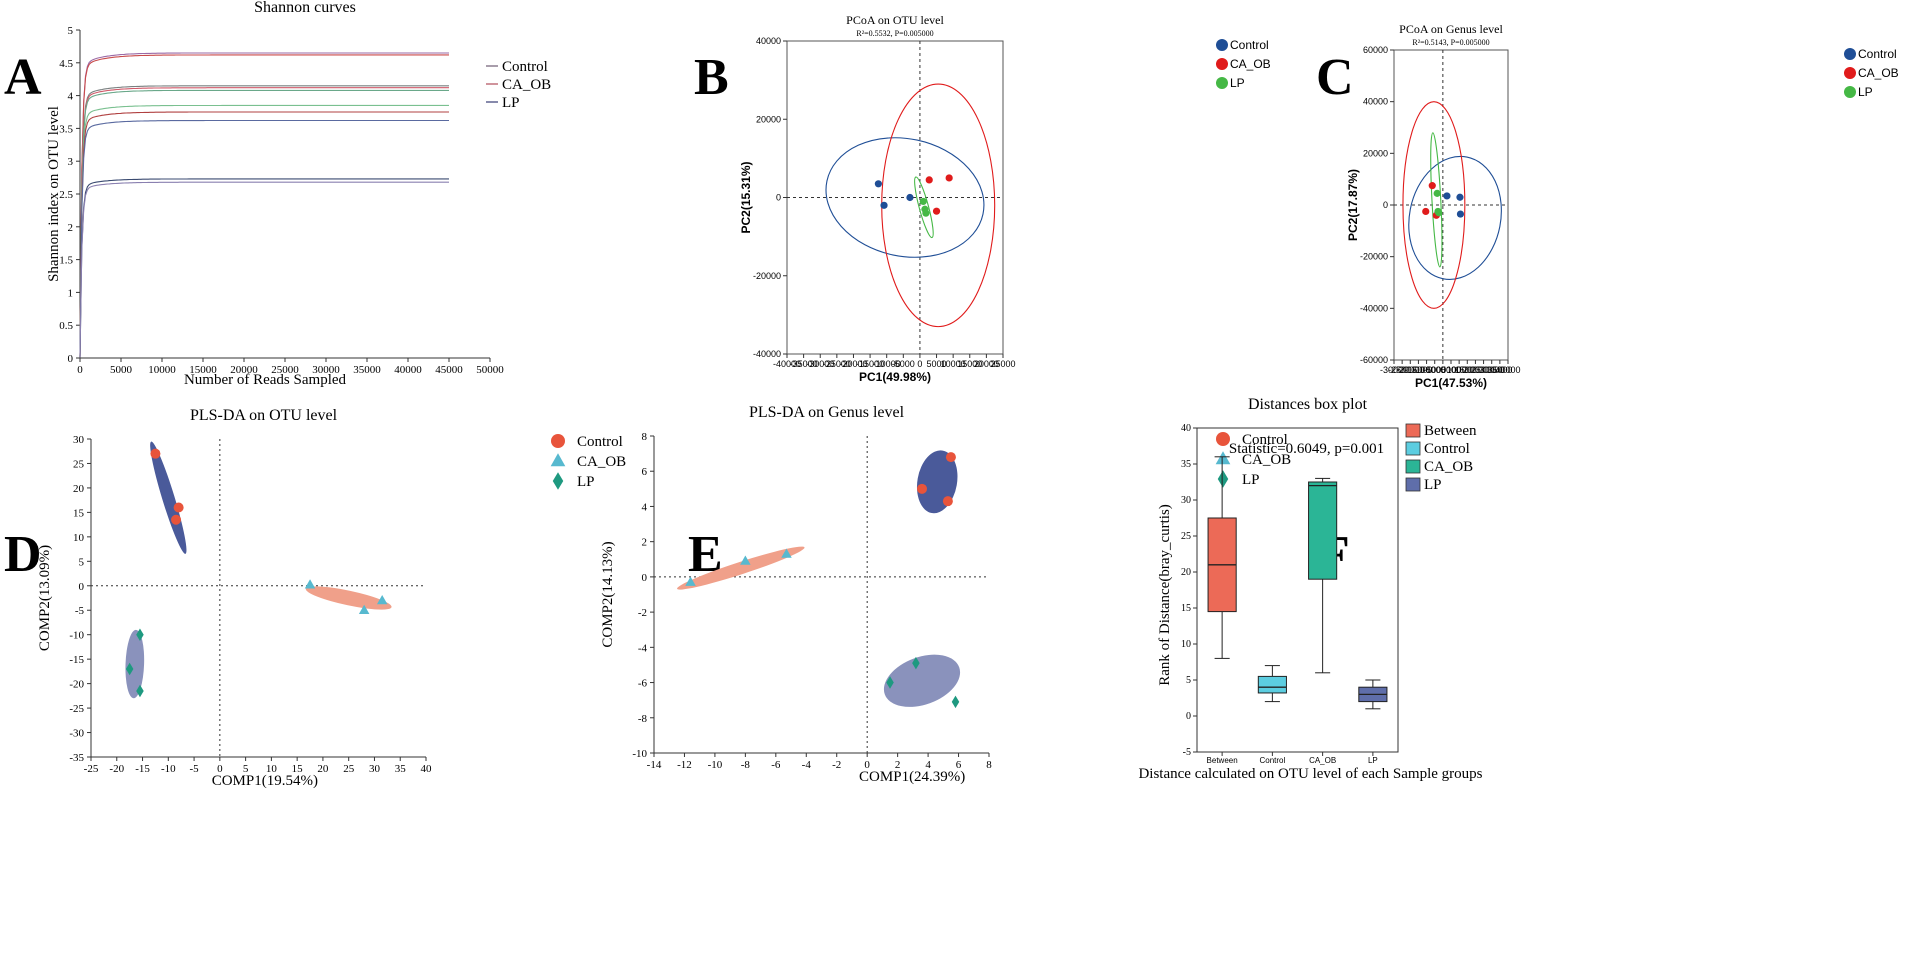 The width and height of the screenshot is (1905, 956). Describe the element at coordinates (490, 370) in the screenshot. I see `x-tick-label: 50000` at that location.